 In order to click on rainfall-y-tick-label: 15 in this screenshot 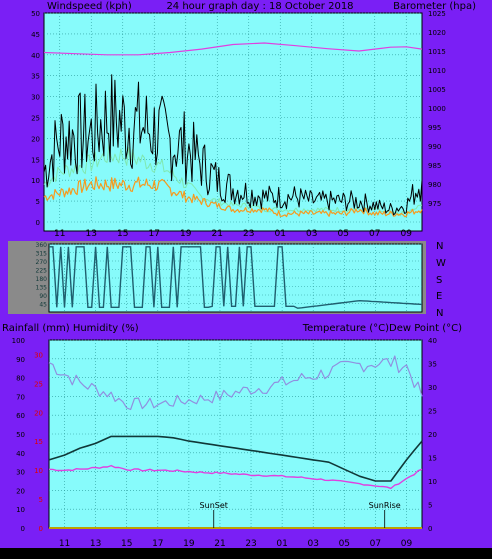, I will do `click(38, 442)`.